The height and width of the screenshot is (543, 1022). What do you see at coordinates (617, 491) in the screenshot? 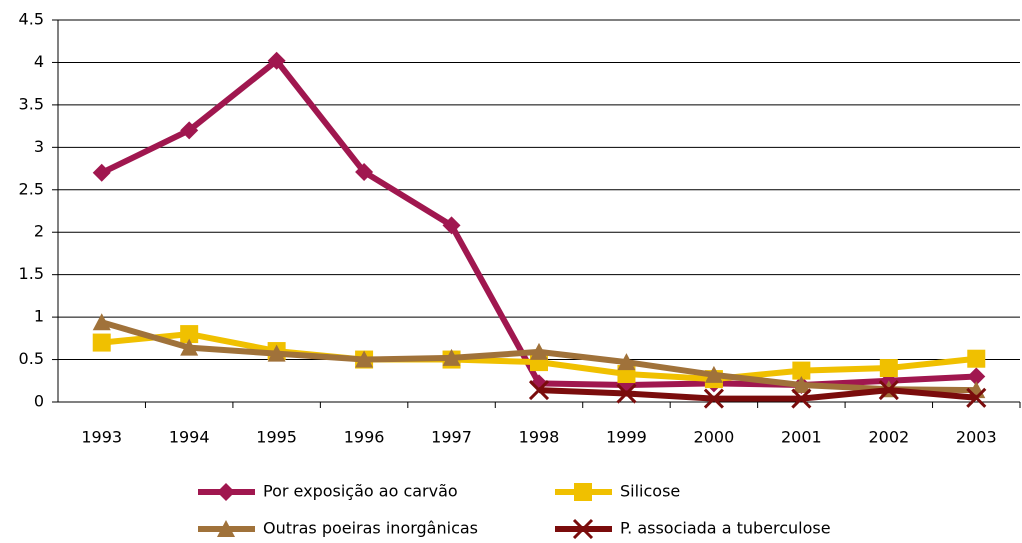
I see `legend-item: Silicose` at bounding box center [617, 491].